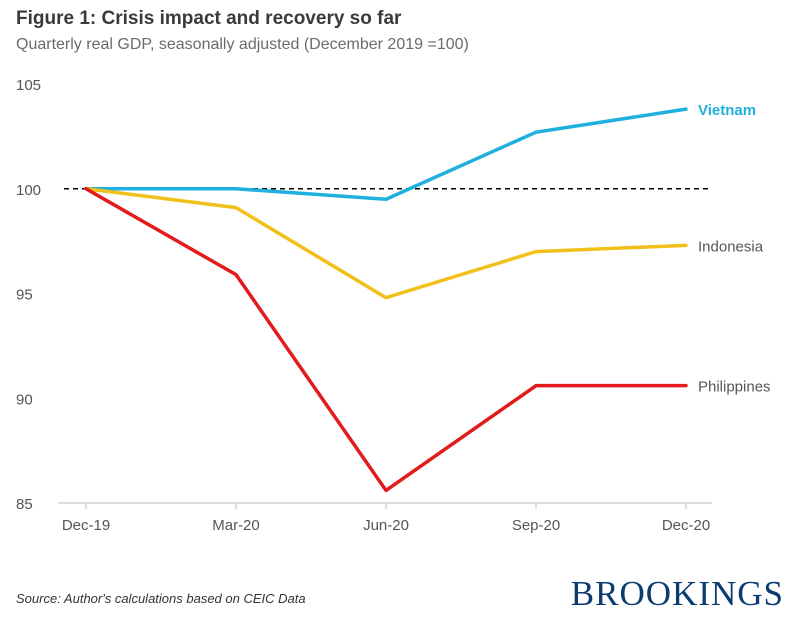 Image resolution: width=800 pixels, height=619 pixels. What do you see at coordinates (28, 190) in the screenshot?
I see `y-tick-label: 100` at bounding box center [28, 190].